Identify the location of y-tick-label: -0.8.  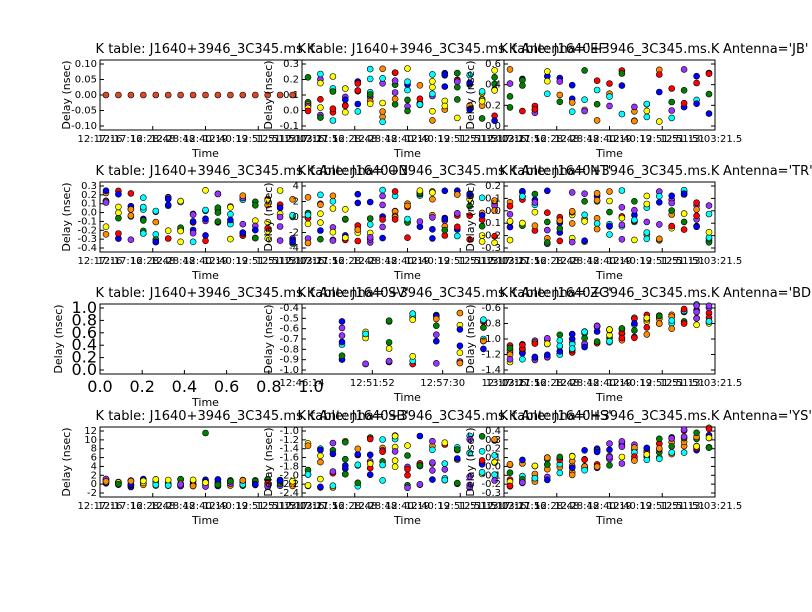
(289, 349).